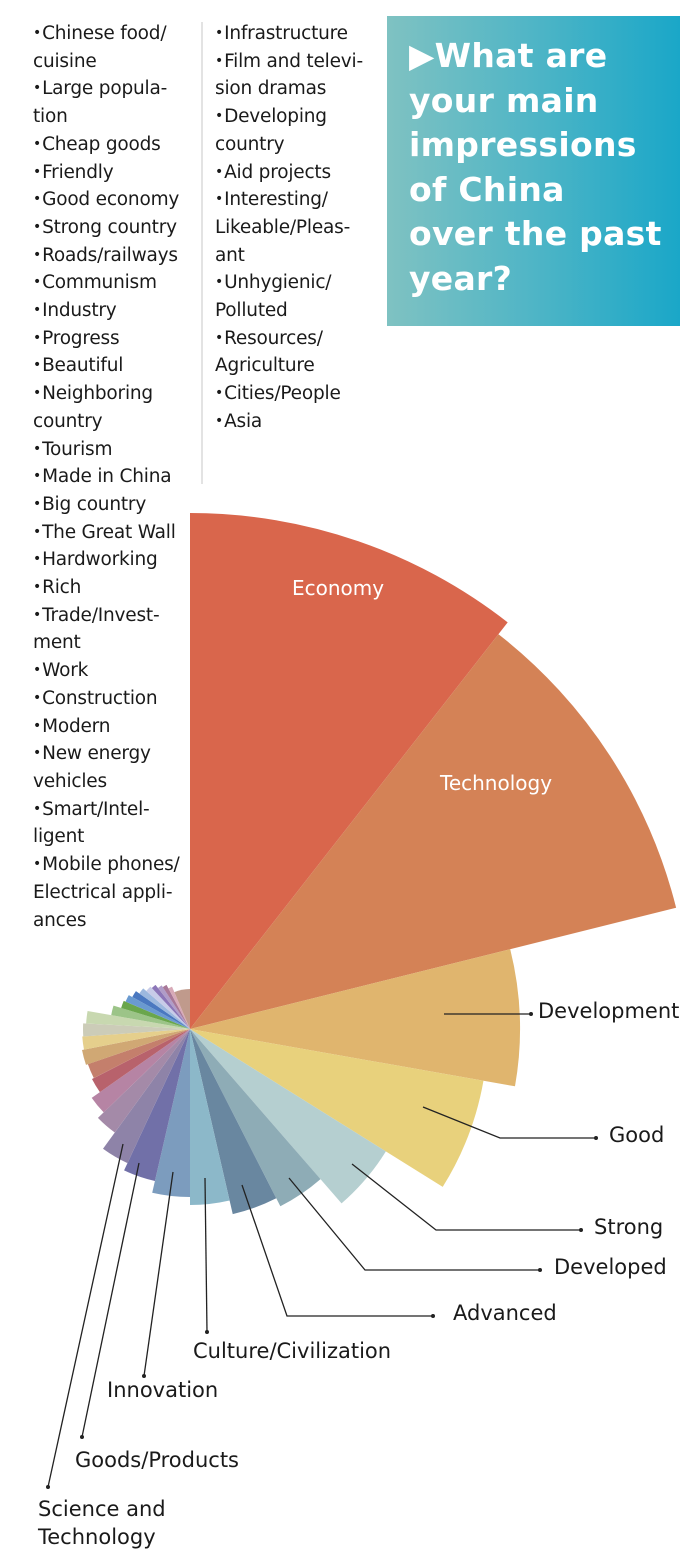 This screenshot has width=700, height=1564. What do you see at coordinates (414, 1224) in the screenshot?
I see `leader-line-developed` at bounding box center [414, 1224].